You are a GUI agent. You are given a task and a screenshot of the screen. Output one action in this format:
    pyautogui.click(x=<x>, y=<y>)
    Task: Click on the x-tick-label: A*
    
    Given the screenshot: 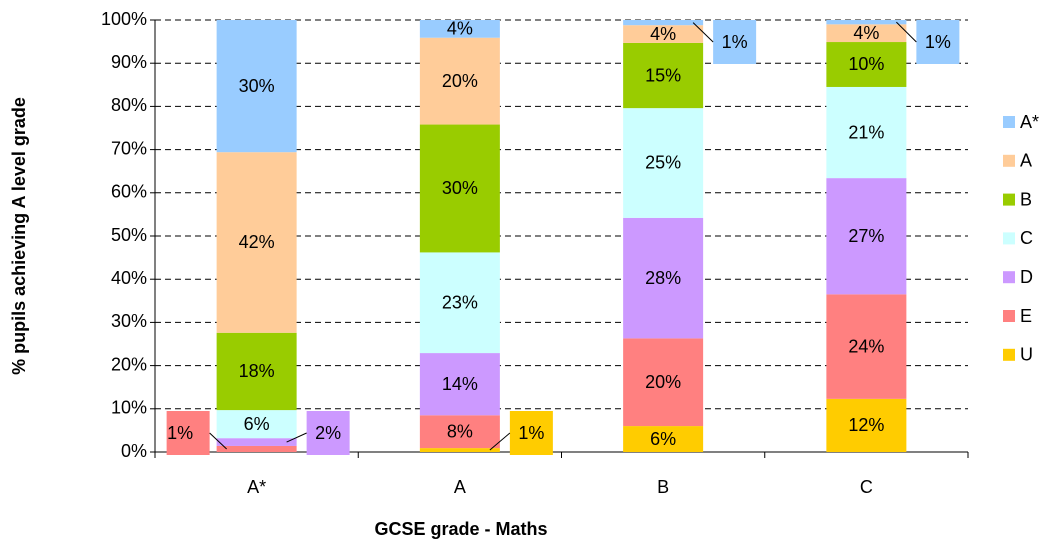 What is the action you would take?
    pyautogui.click(x=256, y=487)
    